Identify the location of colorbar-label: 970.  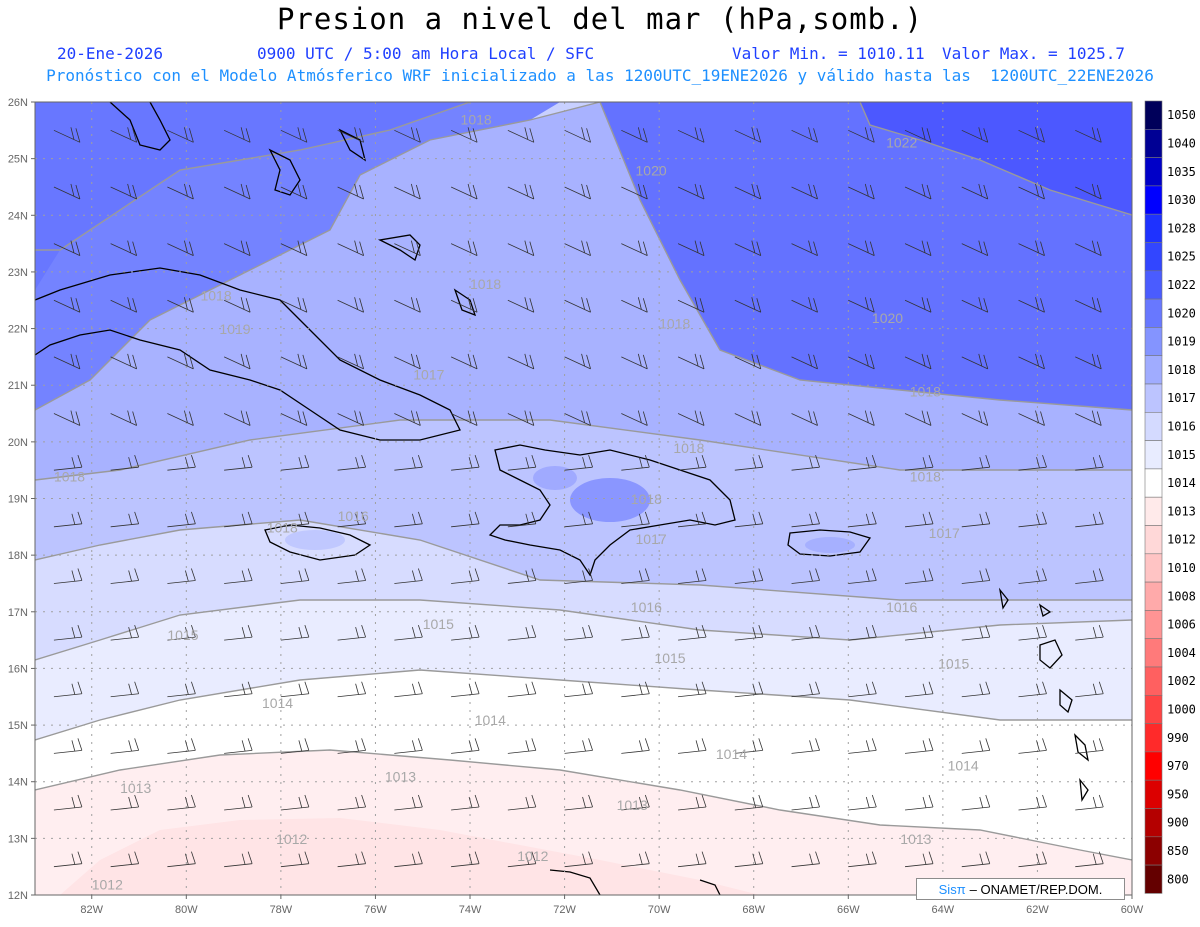
(1178, 766).